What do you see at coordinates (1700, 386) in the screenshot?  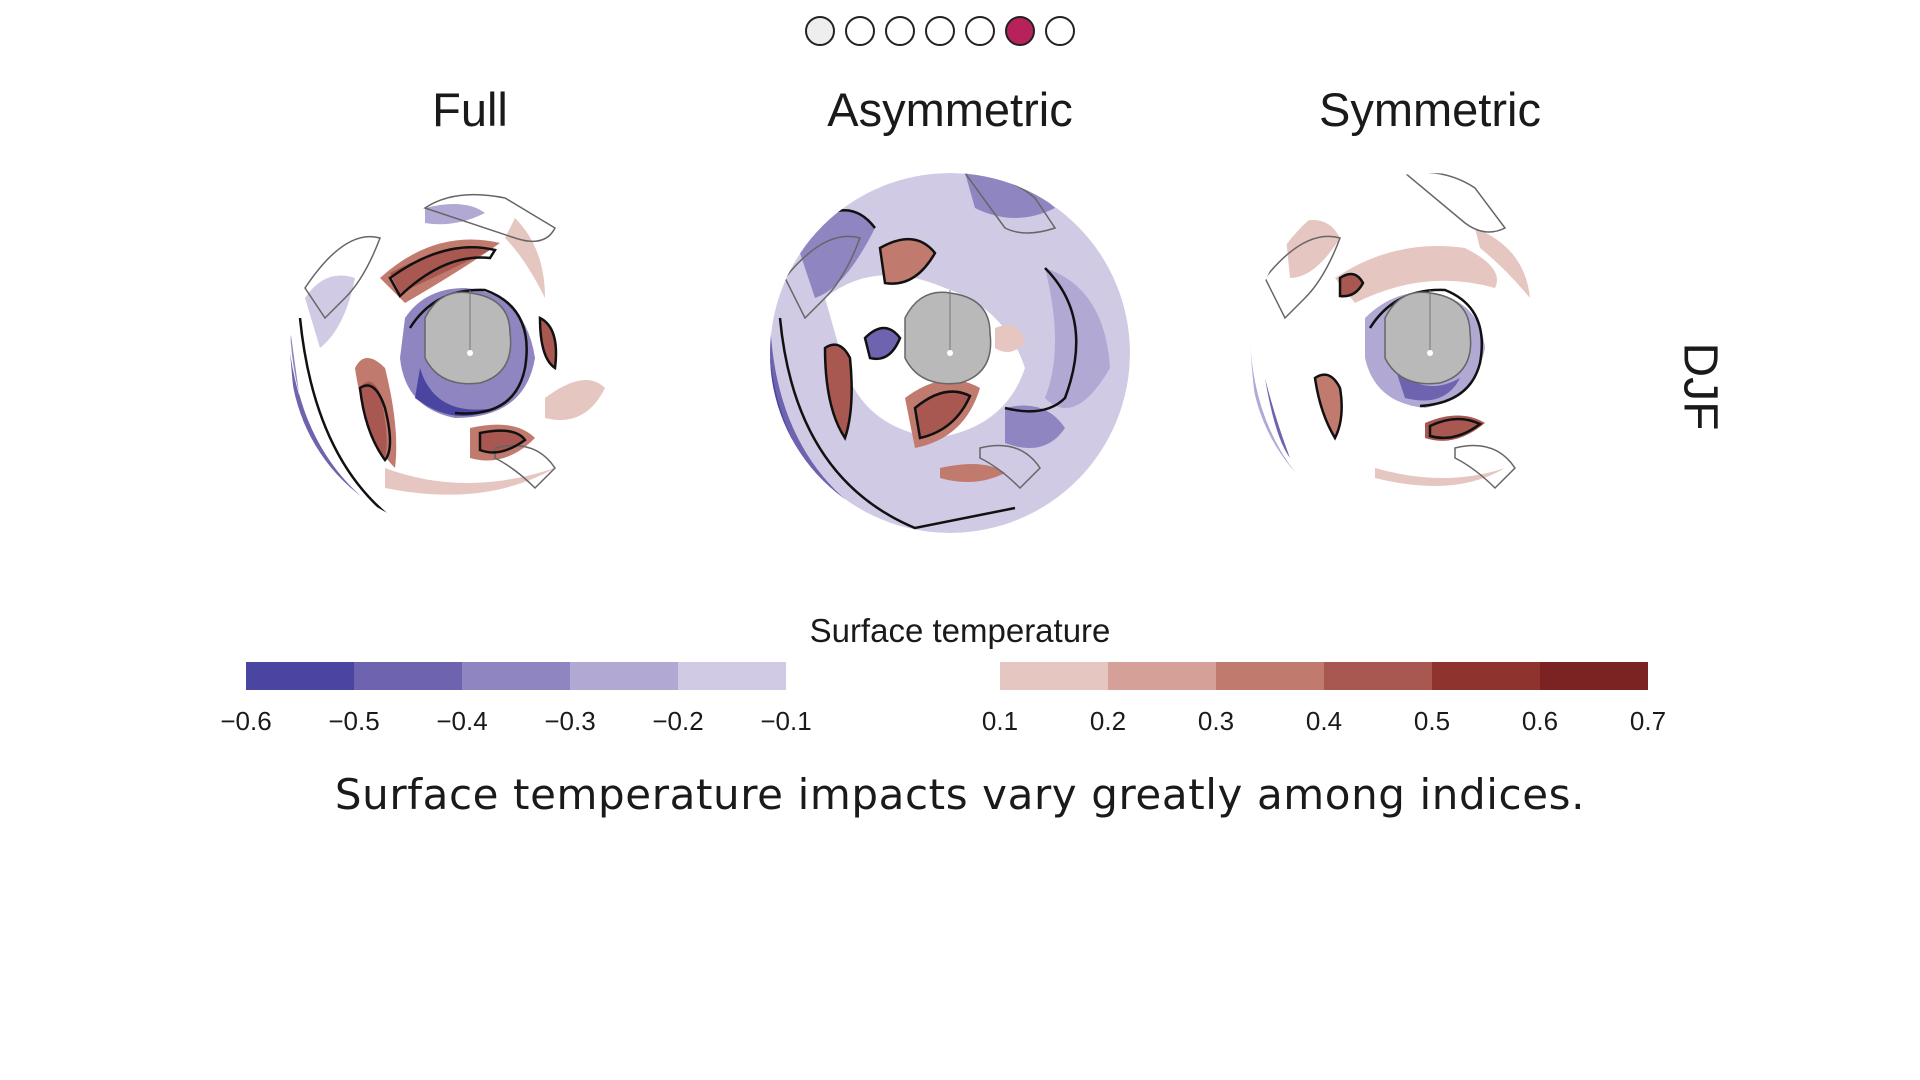 I see `season-label: DJF` at bounding box center [1700, 386].